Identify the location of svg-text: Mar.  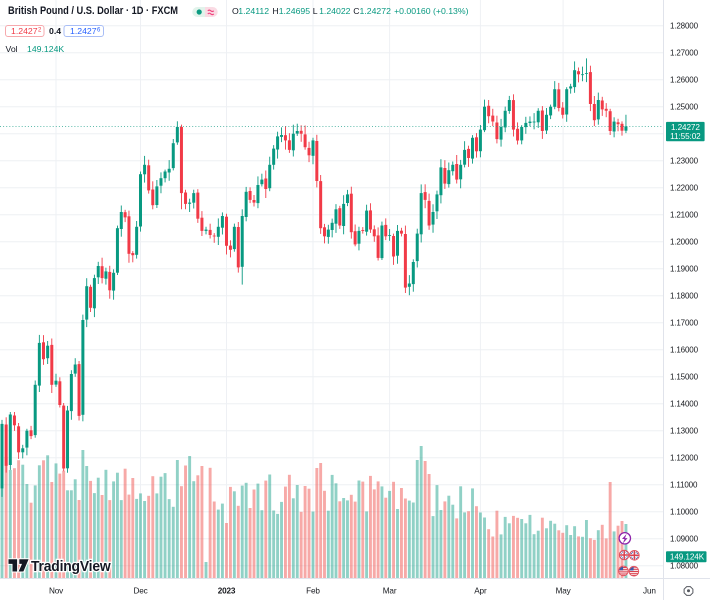
(390, 591).